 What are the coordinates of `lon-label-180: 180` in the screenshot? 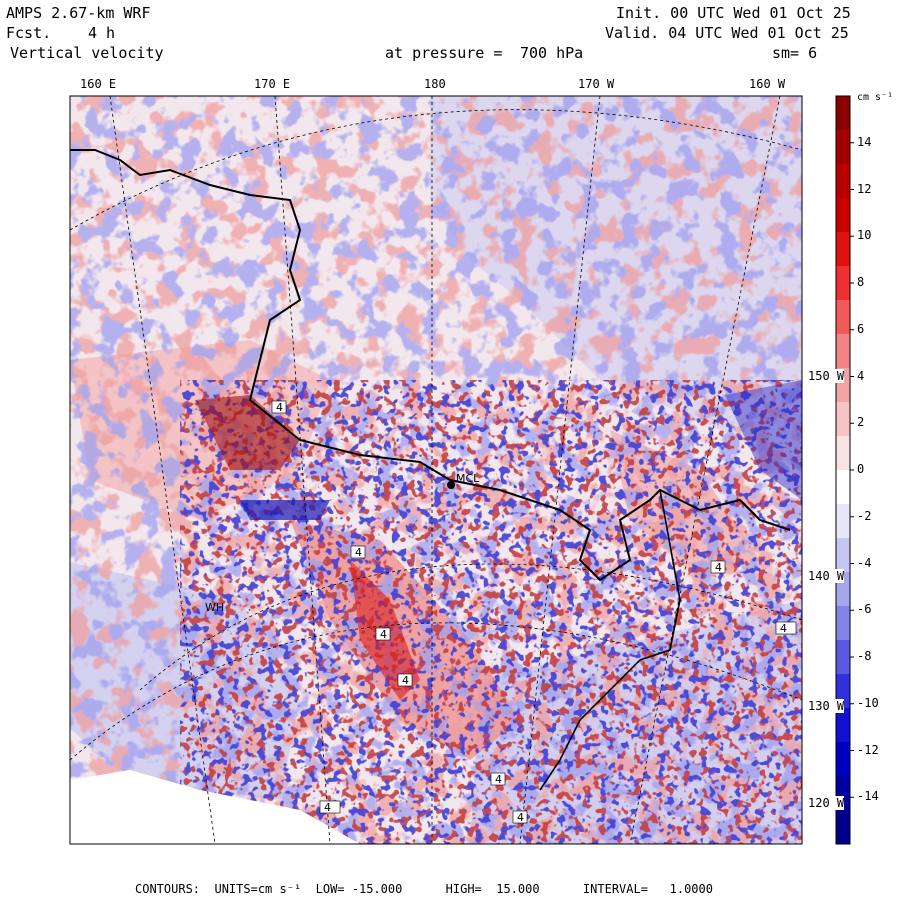 It's located at (435, 84).